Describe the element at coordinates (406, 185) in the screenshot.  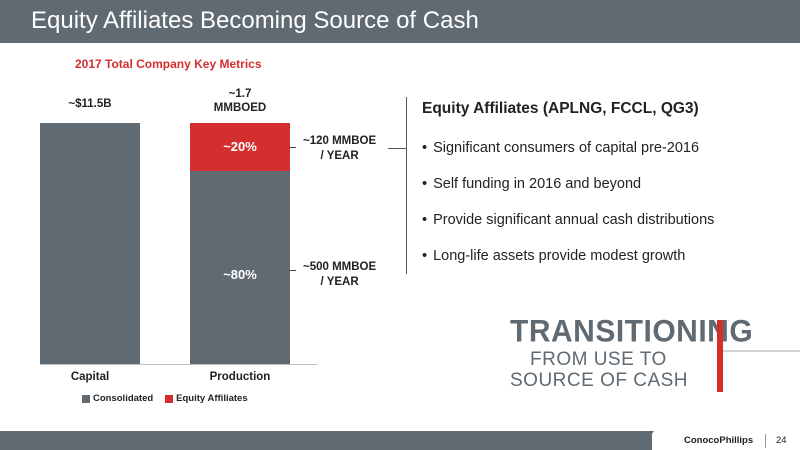
I see `bracket-vertical` at that location.